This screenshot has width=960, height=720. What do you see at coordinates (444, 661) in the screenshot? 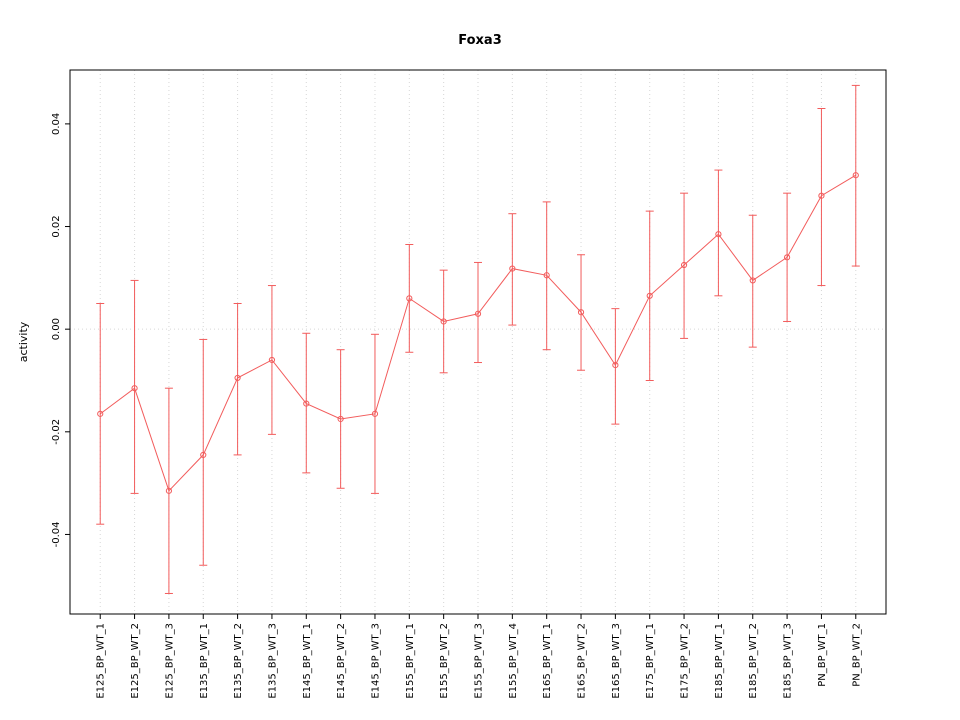
I see `x-tick-label: E155_BP_WT_2` at bounding box center [444, 661].